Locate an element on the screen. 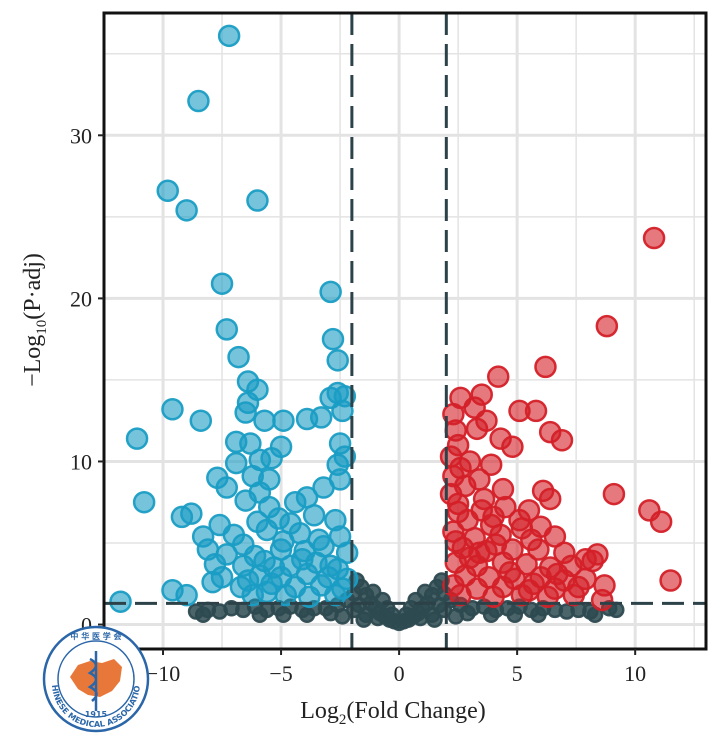 The image size is (723, 734). y-axis-title: −Log10(P·adj) is located at coordinates (35, 320).